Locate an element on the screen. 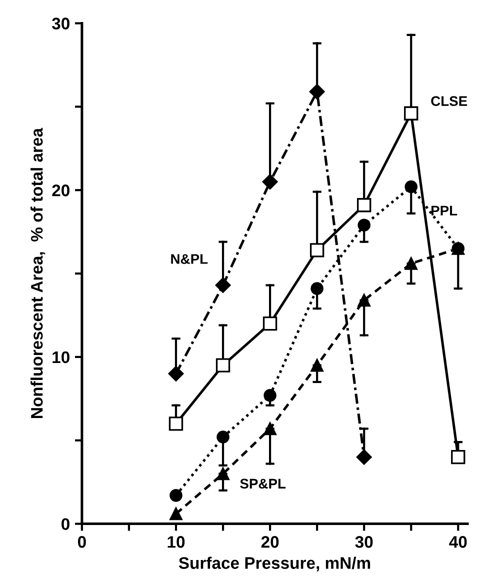 The width and height of the screenshot is (482, 582). y-axis-title: Nonfluorescent Area, % of total area is located at coordinates (38, 273).